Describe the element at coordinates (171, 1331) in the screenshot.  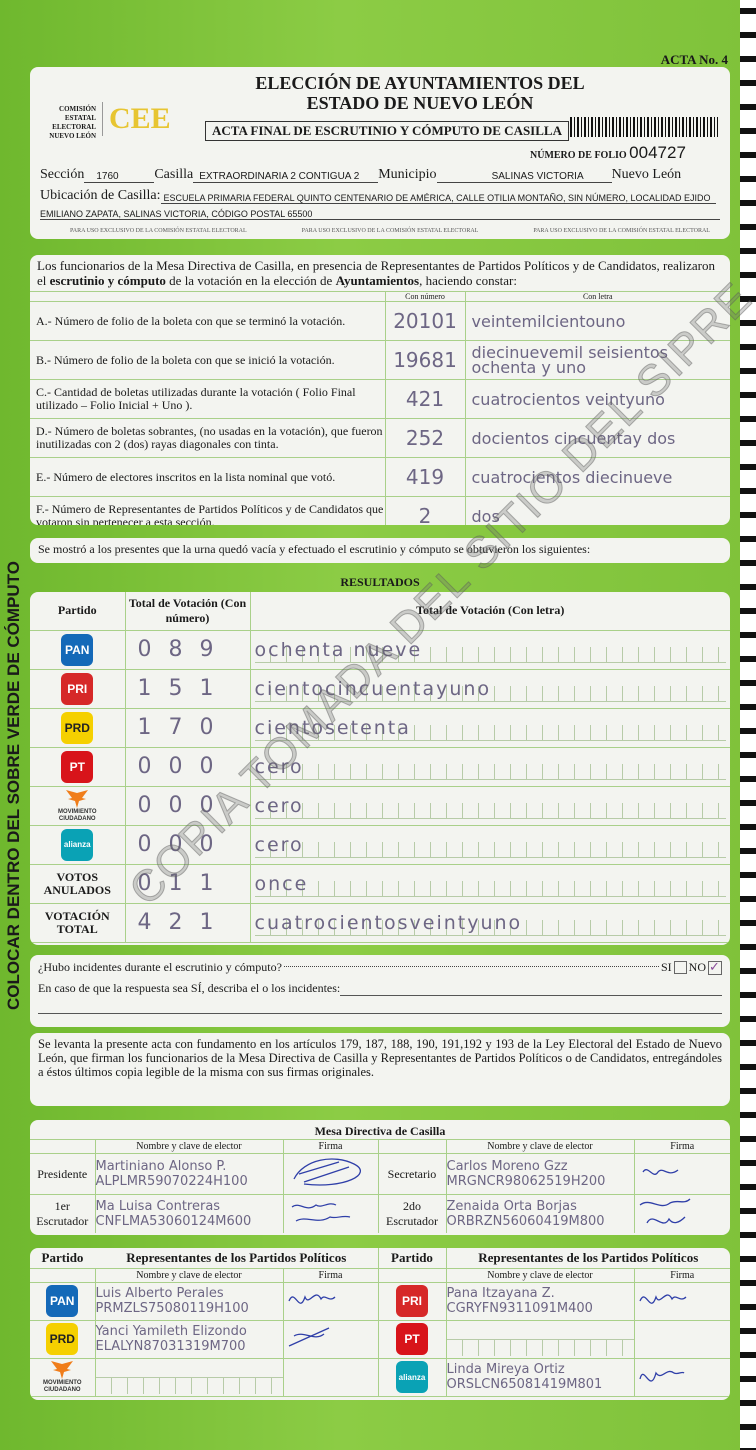
I see `rep-name: Yanci Yamileth Elizondo` at that location.